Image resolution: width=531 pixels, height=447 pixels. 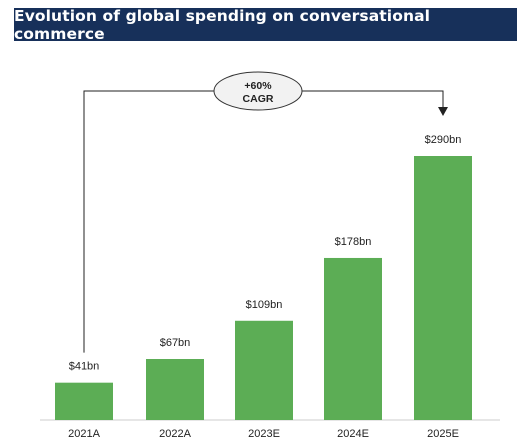 What do you see at coordinates (443, 111) in the screenshot?
I see `cagr-arrowhead` at bounding box center [443, 111].